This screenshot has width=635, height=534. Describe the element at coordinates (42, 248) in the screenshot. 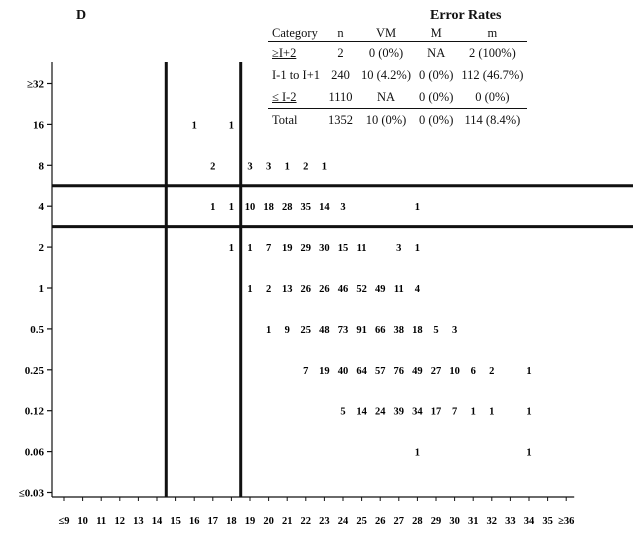

I see `y-tick-label: 2` at that location.